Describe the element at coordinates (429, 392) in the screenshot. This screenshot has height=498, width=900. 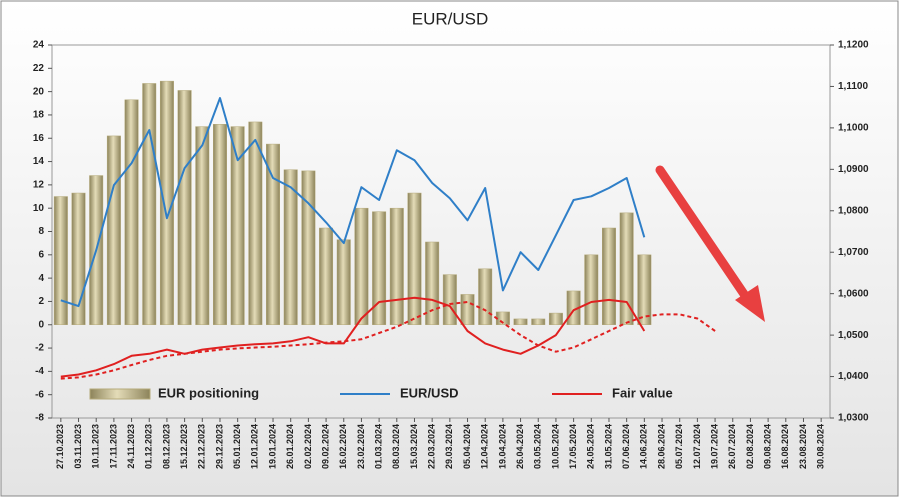
I see `legend-label: EUR/USD` at that location.